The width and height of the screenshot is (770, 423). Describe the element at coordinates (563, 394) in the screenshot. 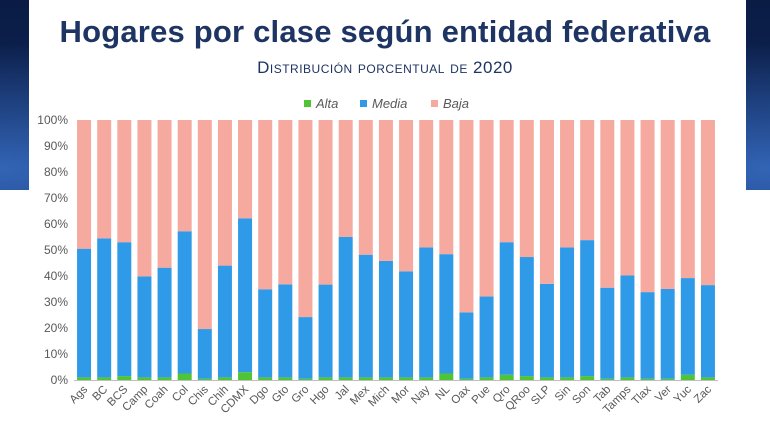

I see `x-tick-label: Sin` at that location.